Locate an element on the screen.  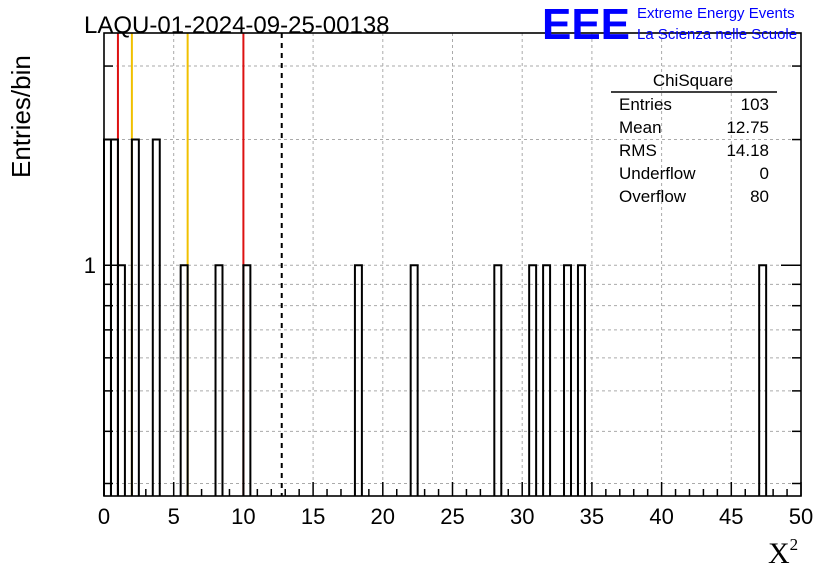
stats-value: 12.75 is located at coordinates (747, 127).